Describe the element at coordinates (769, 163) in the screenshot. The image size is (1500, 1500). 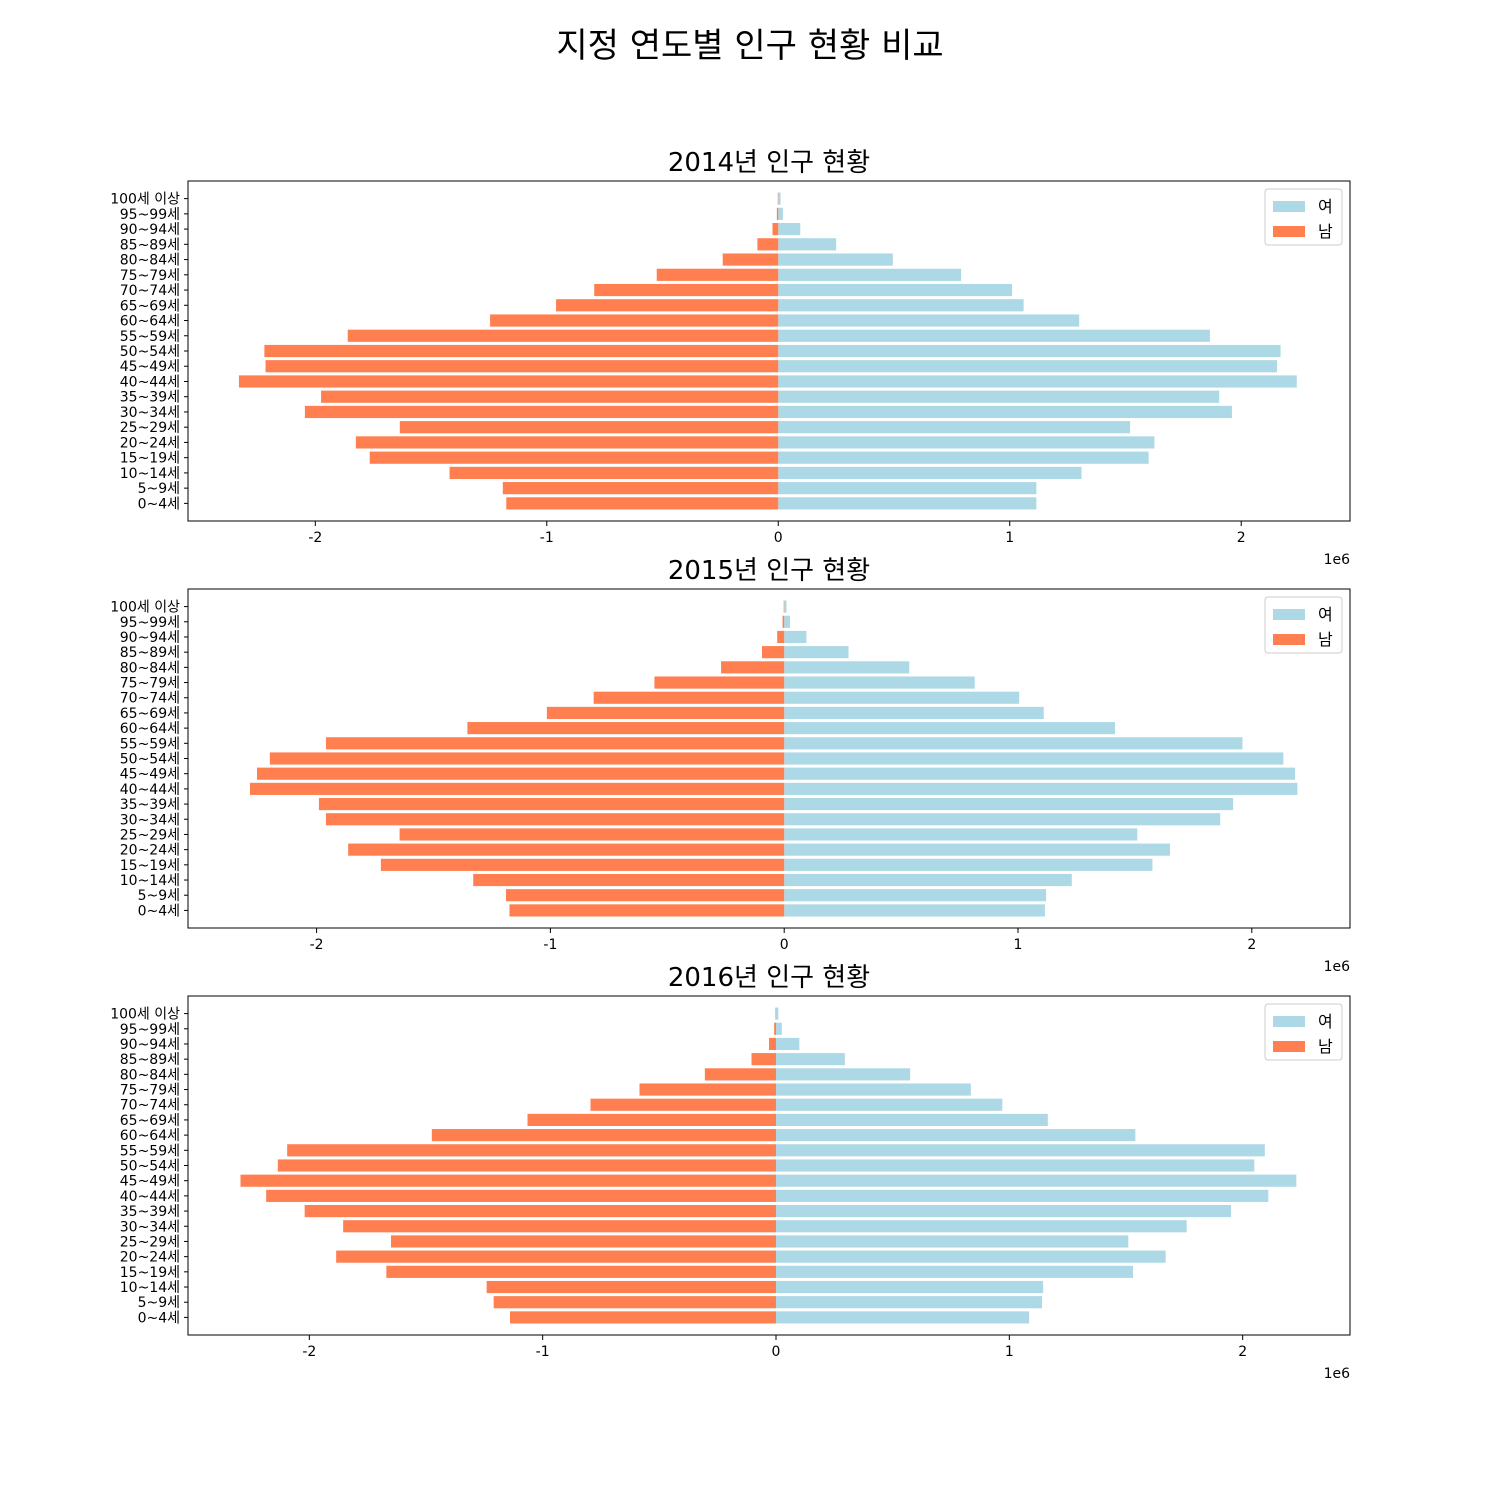
I see `panel-title: 2014년 인구 현황` at that location.